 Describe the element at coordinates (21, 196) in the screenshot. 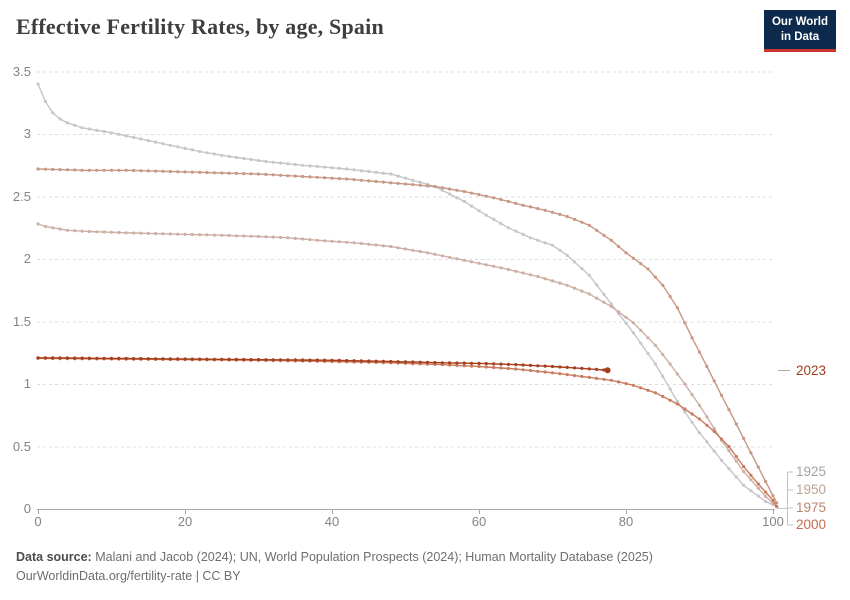

I see `y-tick-label: 2.5` at that location.